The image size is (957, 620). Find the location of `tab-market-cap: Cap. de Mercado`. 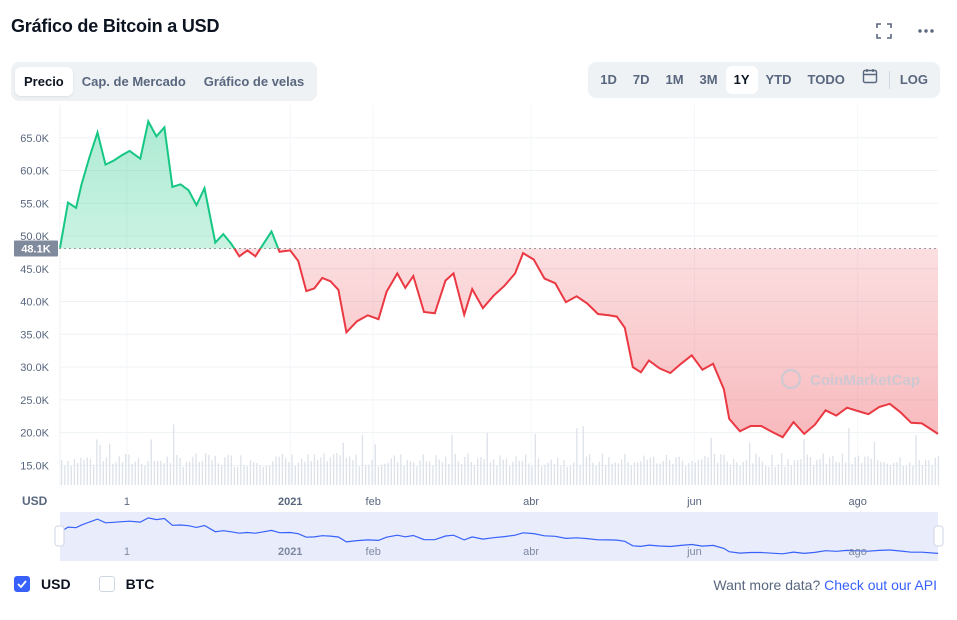

tab-market-cap: Cap. de Mercado is located at coordinates (133, 81).